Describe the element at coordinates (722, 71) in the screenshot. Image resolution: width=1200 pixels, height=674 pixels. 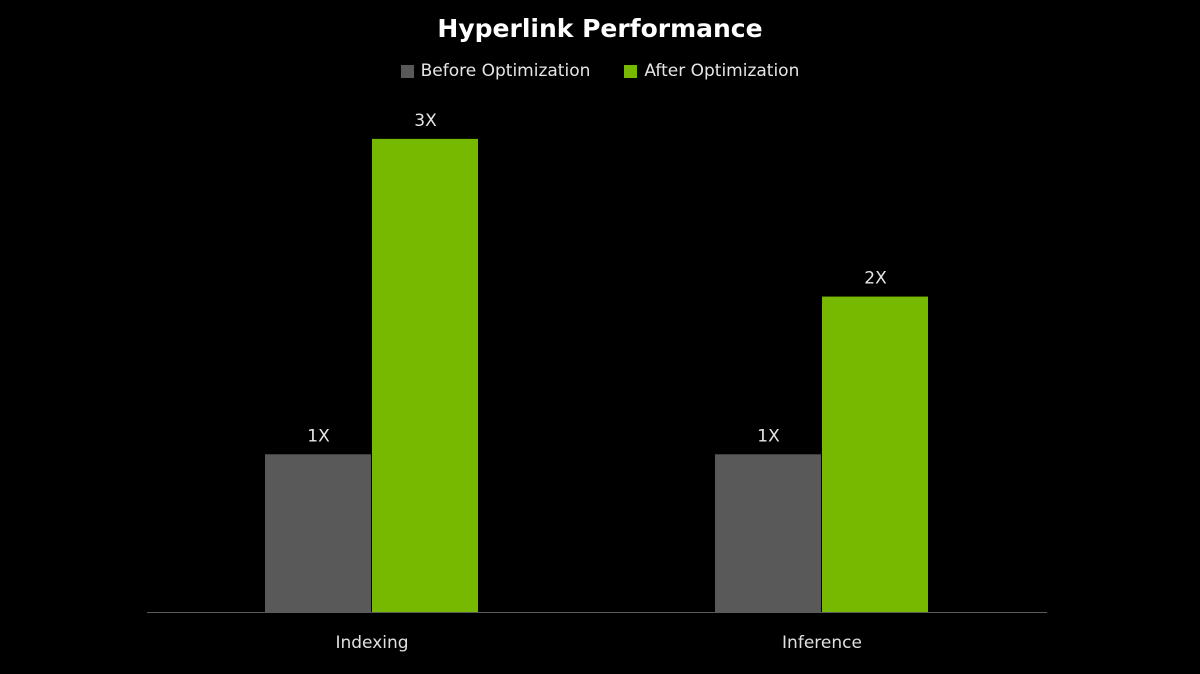
I see `legend-label-after: After Optimization` at that location.